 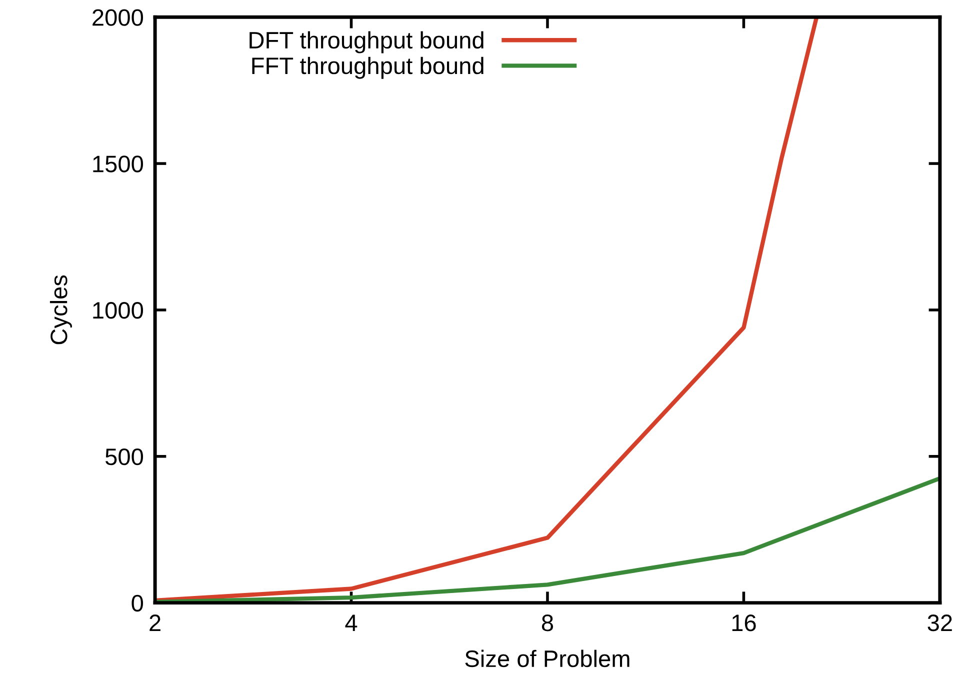 What do you see at coordinates (940, 623) in the screenshot?
I see `x-tick-label: 32` at bounding box center [940, 623].